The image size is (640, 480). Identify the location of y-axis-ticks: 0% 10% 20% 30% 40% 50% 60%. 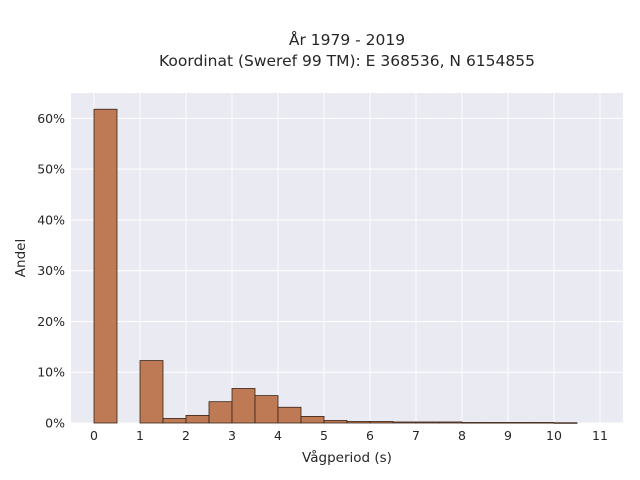
(51, 271).